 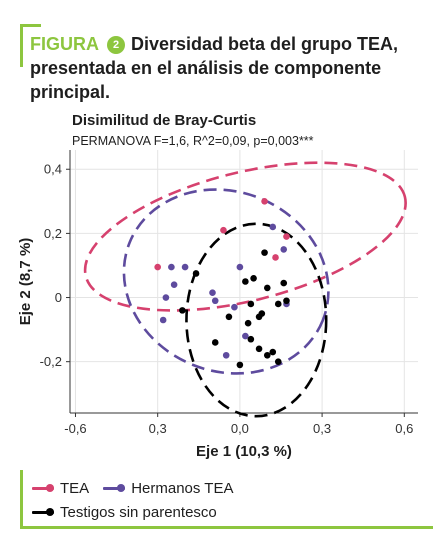 I want to click on legend-row-1: TEA Hermanos TEA, so click(x=227, y=488).